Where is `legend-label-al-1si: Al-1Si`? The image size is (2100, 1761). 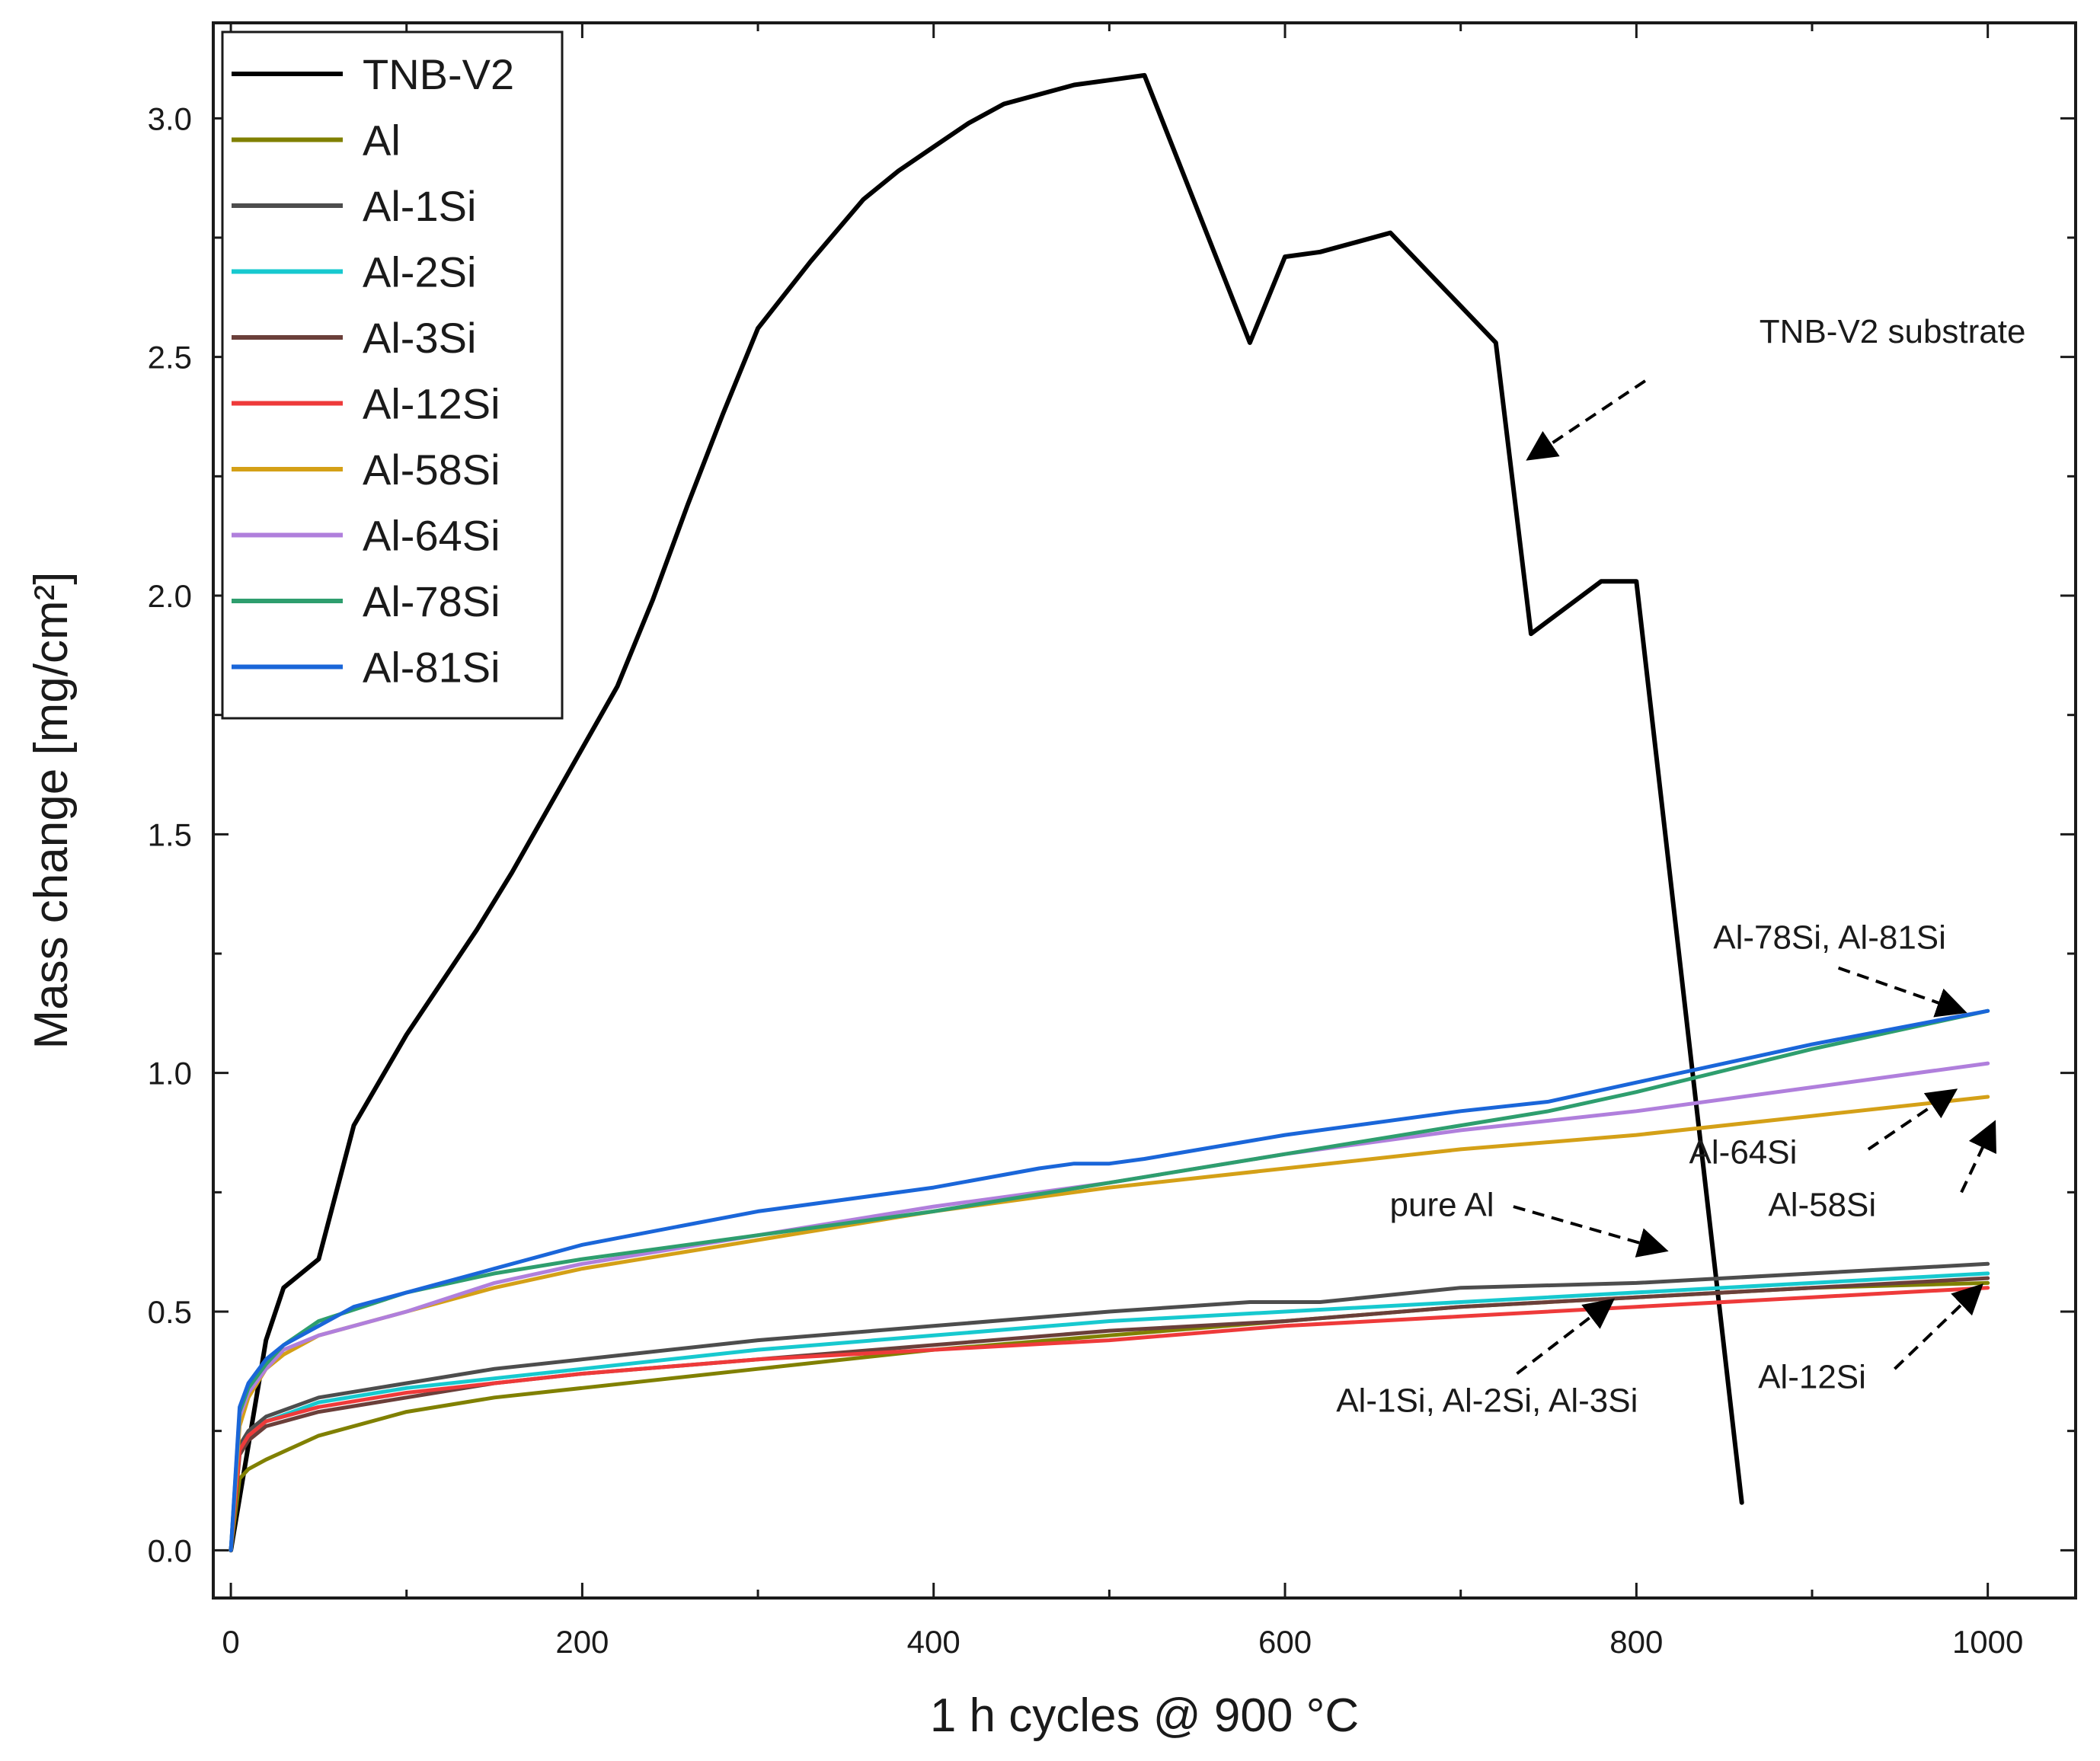
legend-label-al-1si: Al-1Si is located at coordinates (419, 206).